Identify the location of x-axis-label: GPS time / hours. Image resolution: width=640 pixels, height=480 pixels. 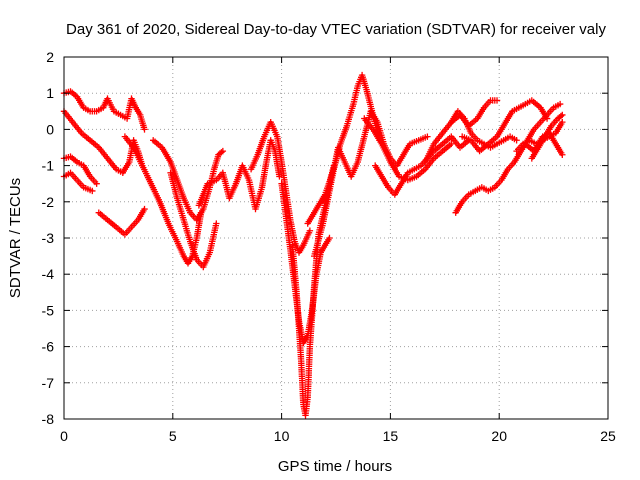
(335, 466).